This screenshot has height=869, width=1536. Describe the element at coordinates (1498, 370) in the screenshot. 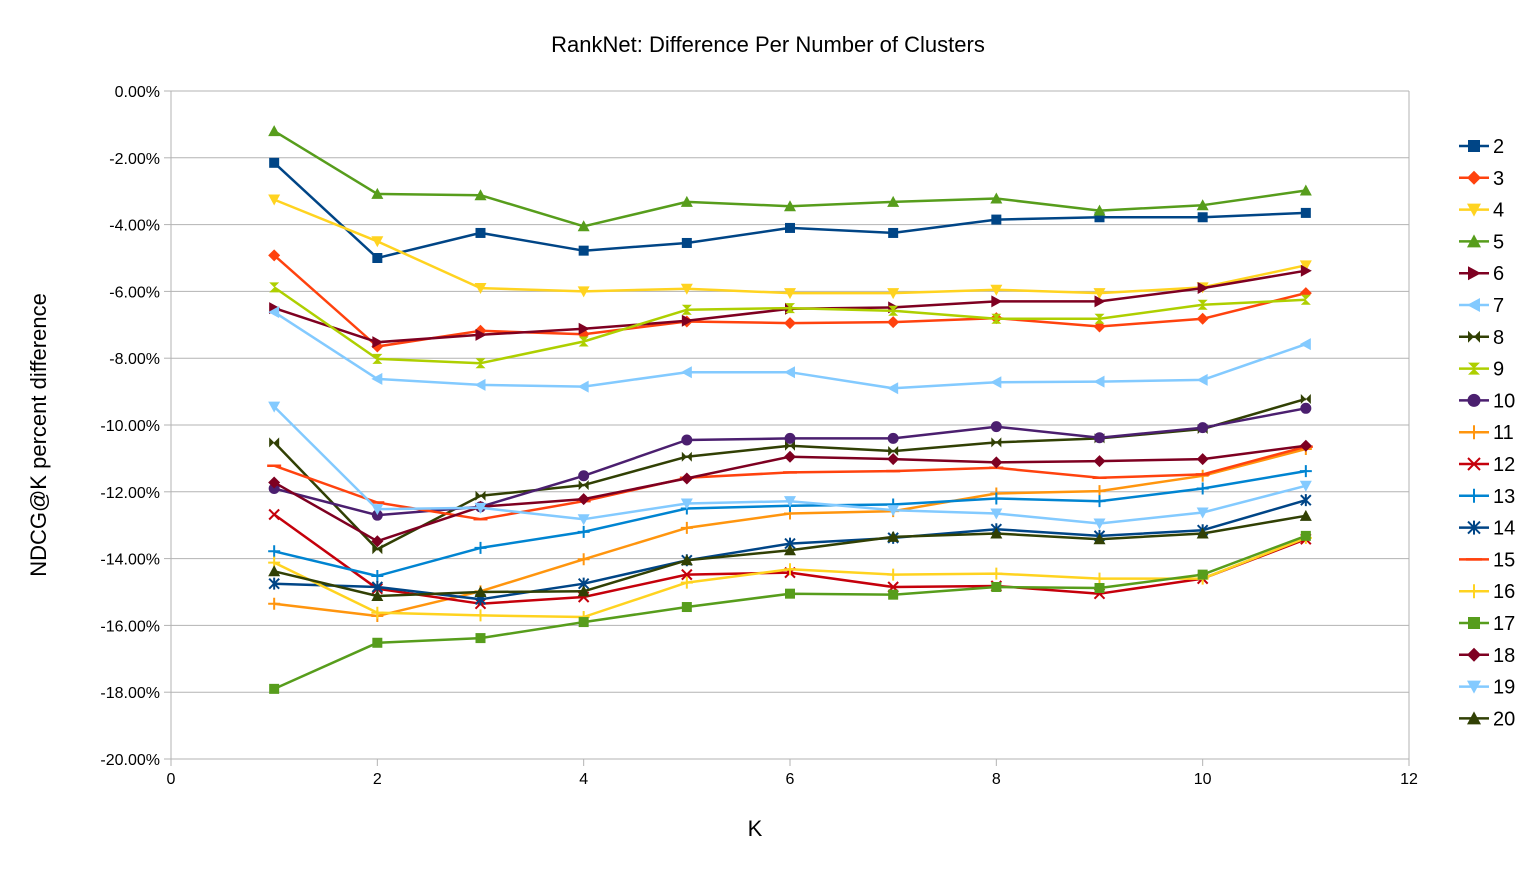

I see `legend-label: 9` at that location.